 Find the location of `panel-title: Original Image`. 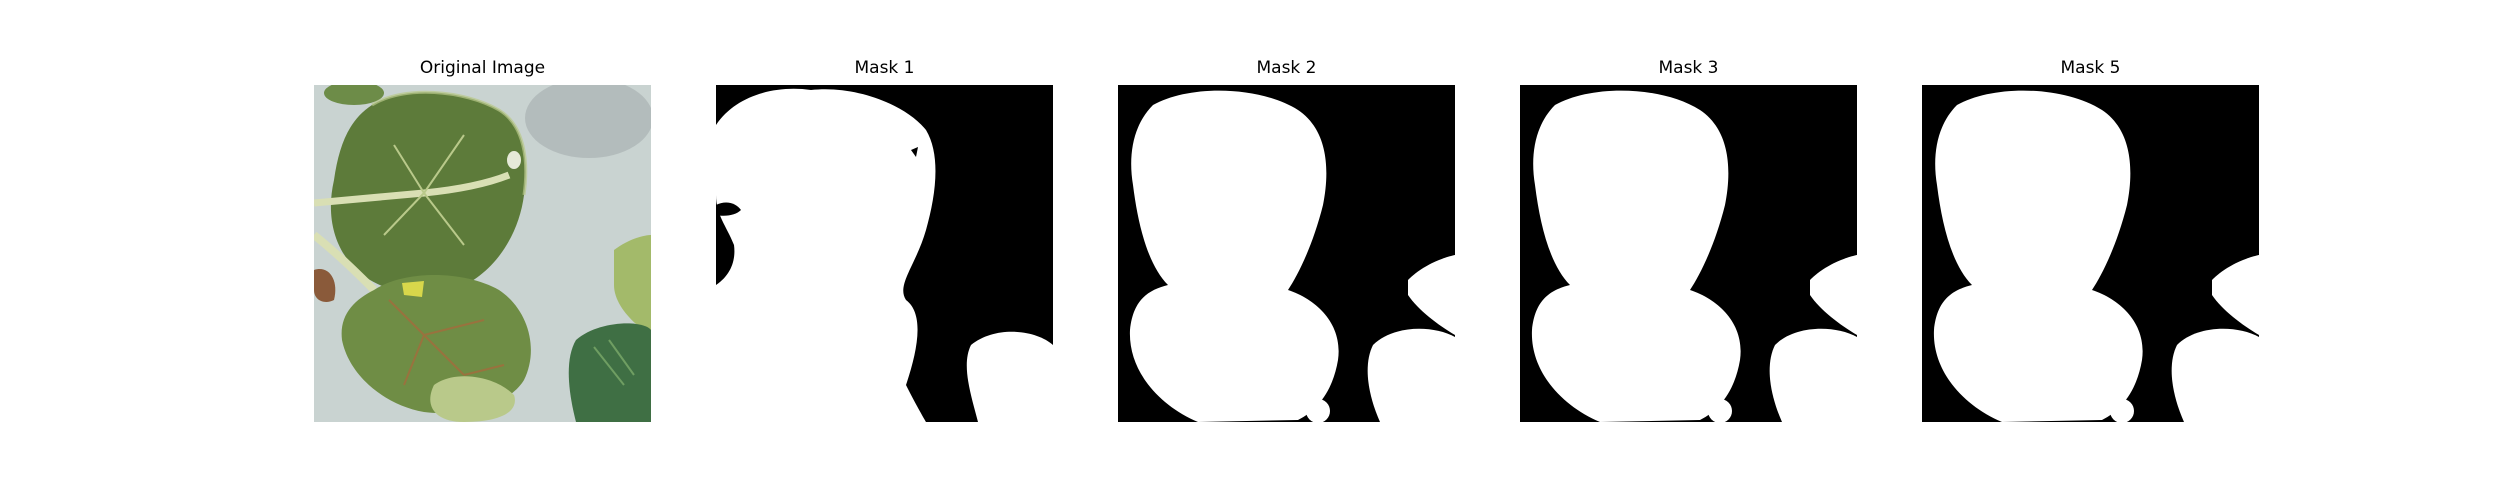

panel-title: Original Image is located at coordinates (482, 68).